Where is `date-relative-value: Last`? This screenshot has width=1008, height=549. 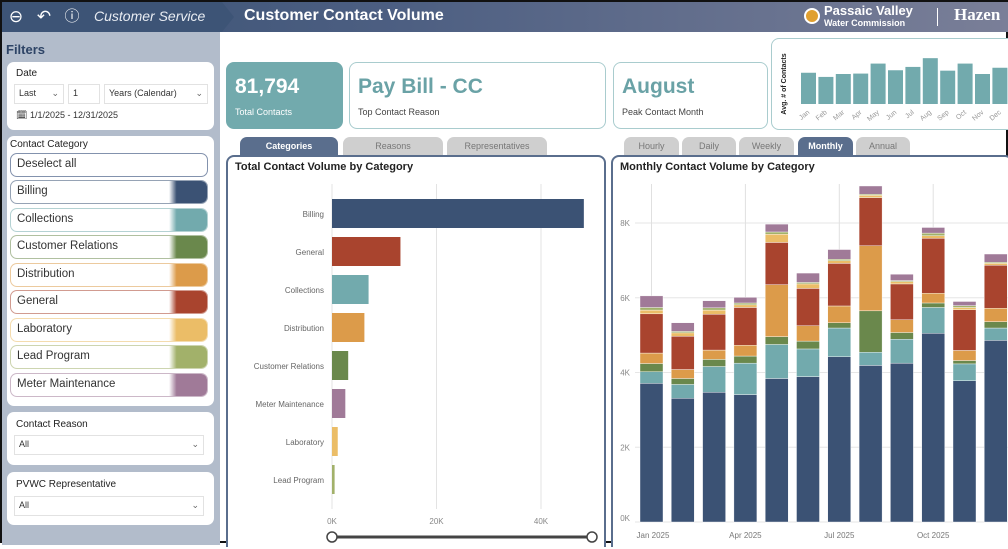 date-relative-value: Last is located at coordinates (28, 93).